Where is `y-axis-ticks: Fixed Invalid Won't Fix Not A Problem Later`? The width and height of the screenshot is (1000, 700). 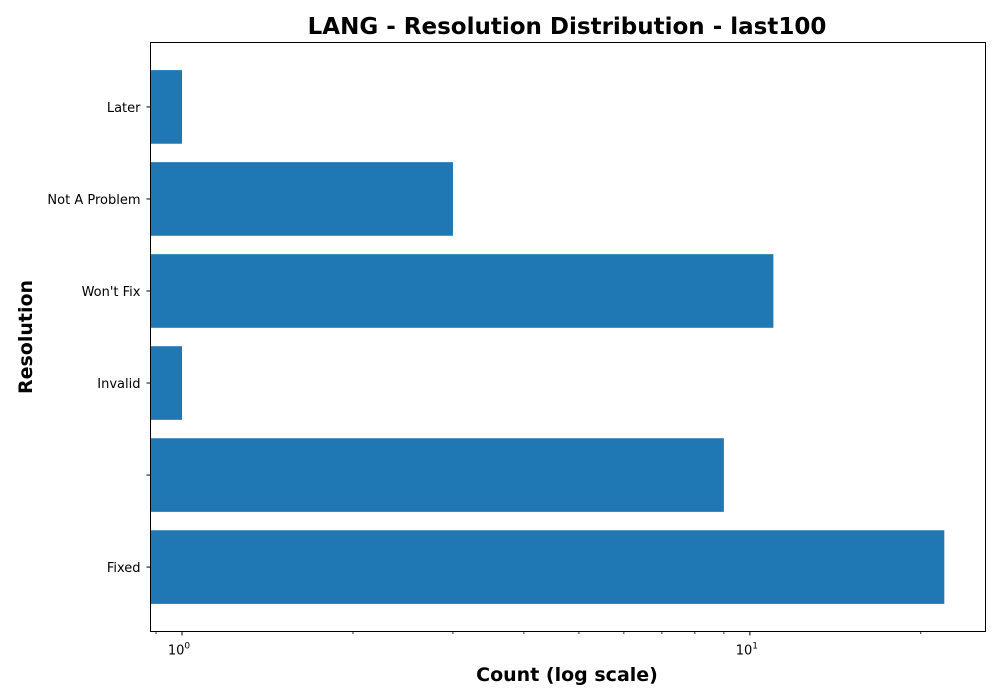
y-axis-ticks: Fixed Invalid Won't Fix Not A Problem Later is located at coordinates (99, 338).